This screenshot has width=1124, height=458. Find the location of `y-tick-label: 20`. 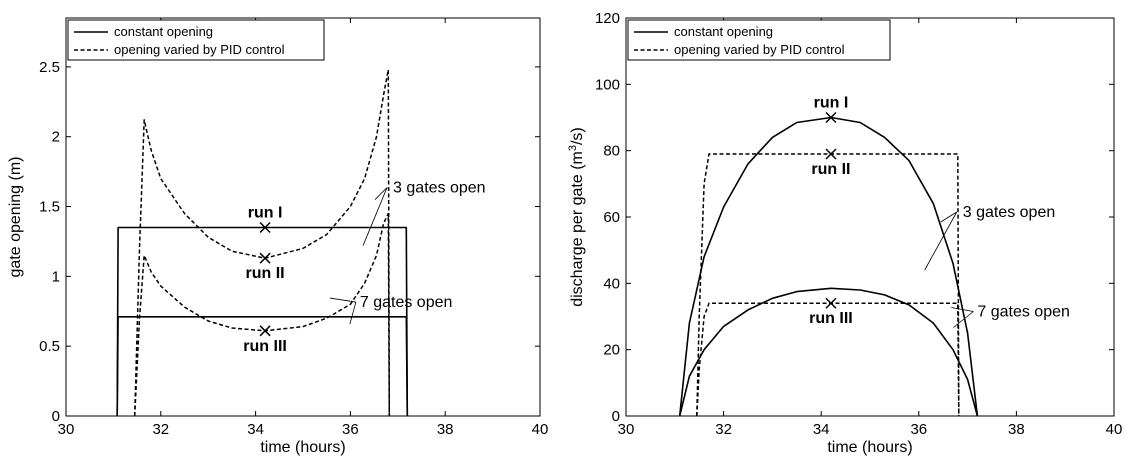

y-tick-label: 20 is located at coordinates (611, 350).